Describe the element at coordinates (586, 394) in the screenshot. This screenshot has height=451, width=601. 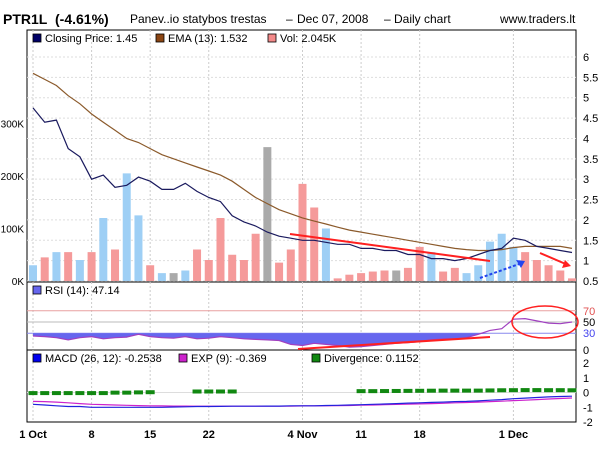
I see `macd-tick-label: 0` at that location.